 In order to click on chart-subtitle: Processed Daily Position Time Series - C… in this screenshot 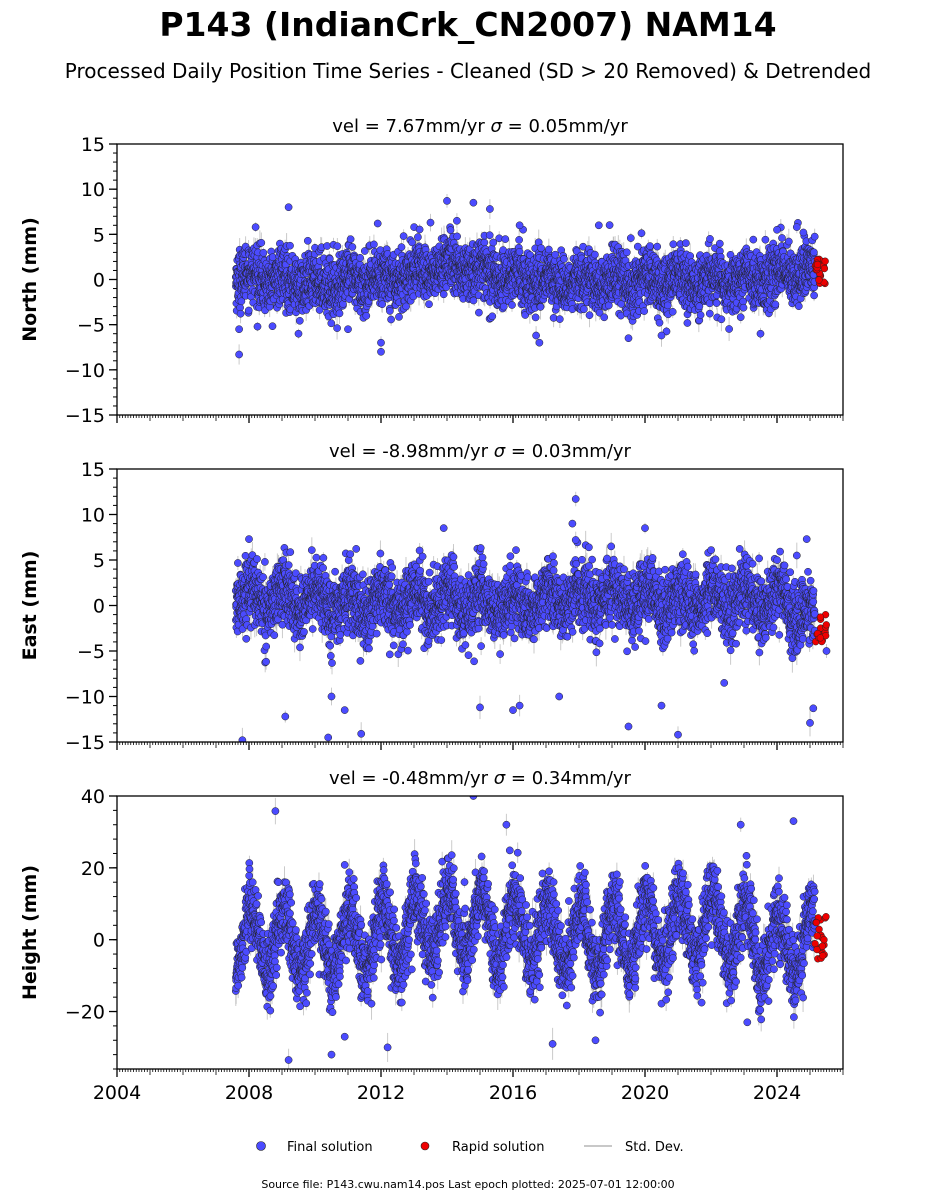, I will do `click(468, 71)`.